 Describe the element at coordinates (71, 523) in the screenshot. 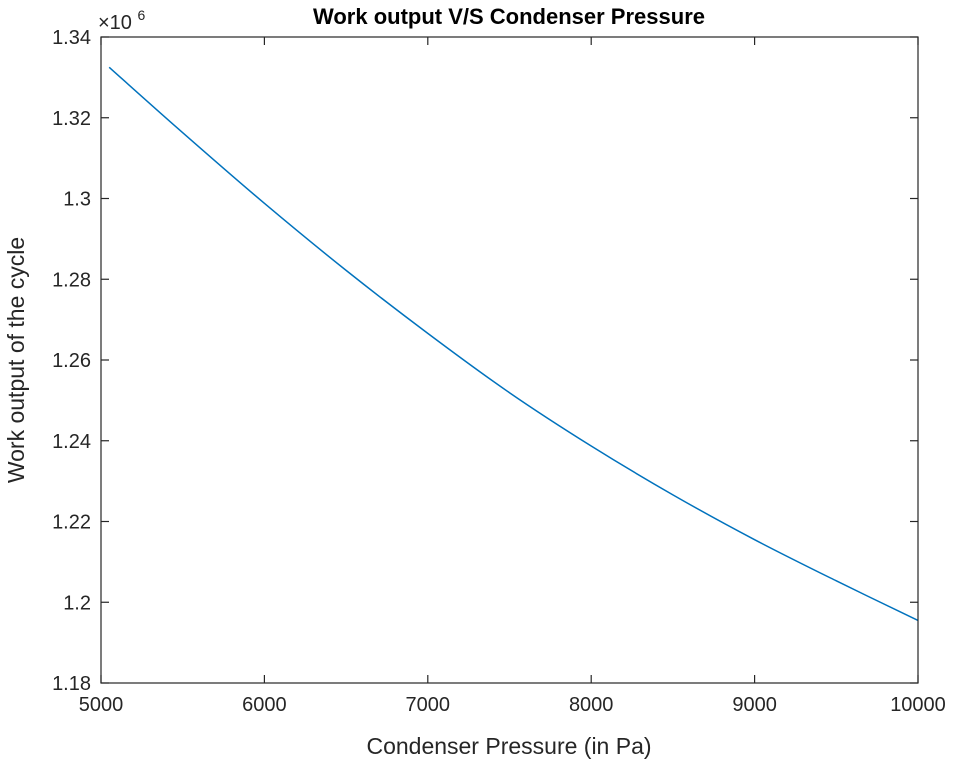

I see `y-tick-label: 1.22` at that location.